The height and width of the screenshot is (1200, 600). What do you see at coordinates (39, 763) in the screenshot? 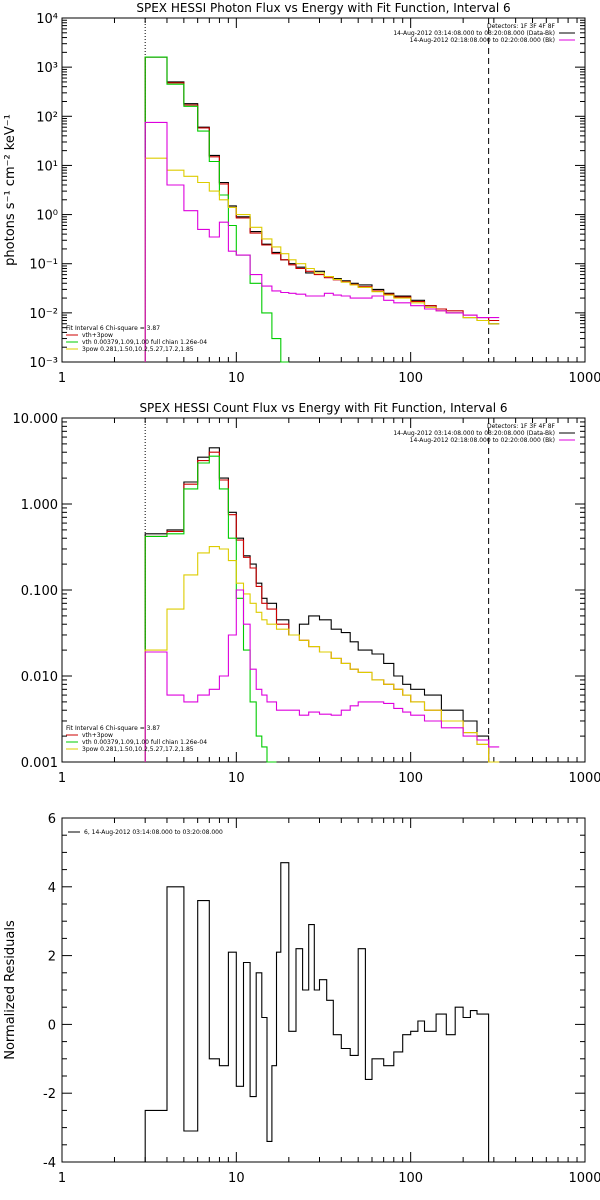
I see `y-tick-label: 0.001` at bounding box center [39, 763].